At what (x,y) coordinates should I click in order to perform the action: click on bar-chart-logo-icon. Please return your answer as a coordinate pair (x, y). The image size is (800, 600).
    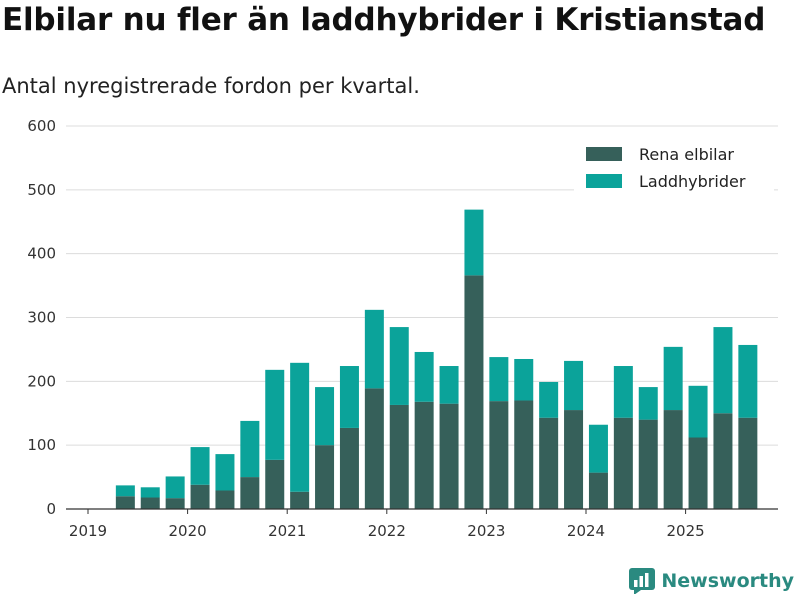
    Looking at the image, I should click on (642, 581).